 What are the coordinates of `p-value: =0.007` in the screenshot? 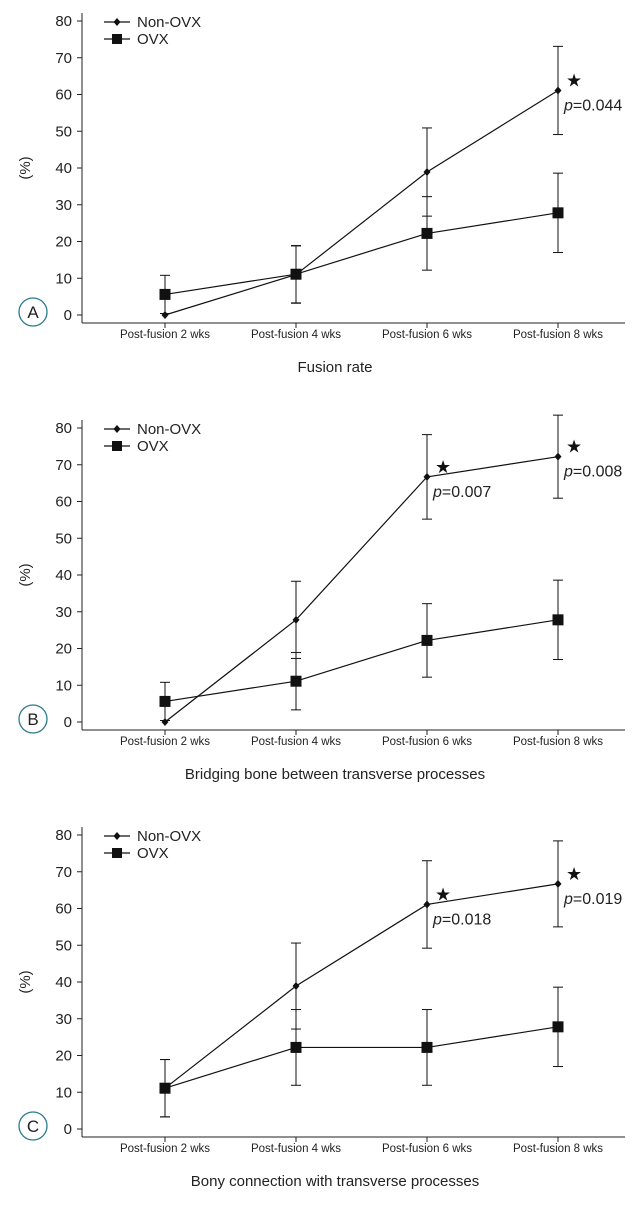 It's located at (466, 492).